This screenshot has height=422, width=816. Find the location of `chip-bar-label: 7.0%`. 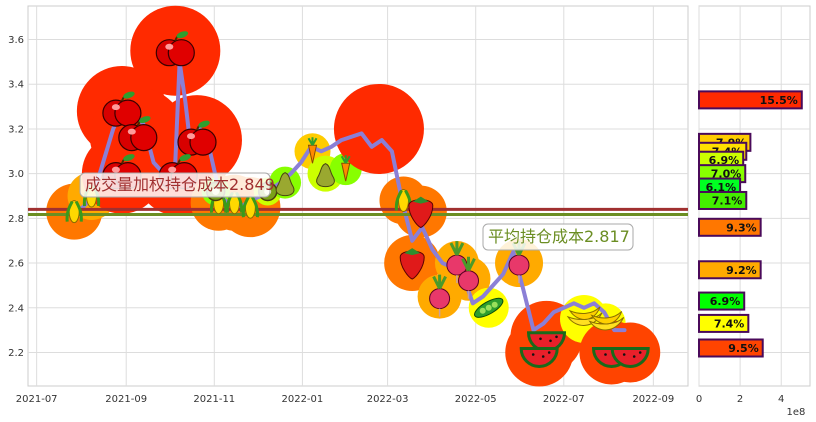

chip-bar-label: 7.0% is located at coordinates (726, 174).